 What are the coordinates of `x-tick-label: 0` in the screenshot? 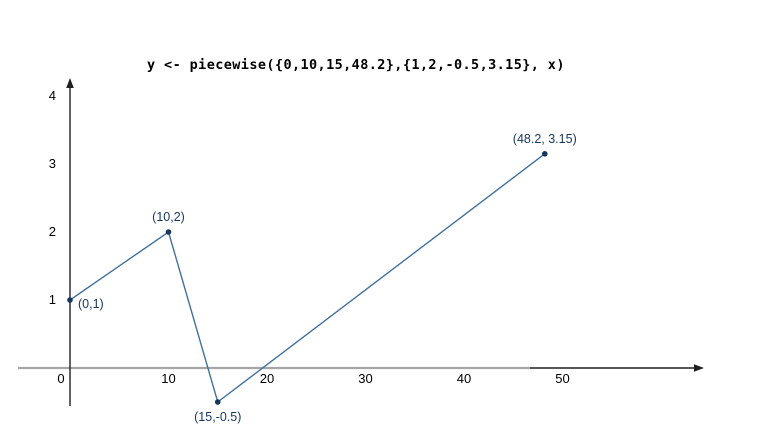 It's located at (61, 378).